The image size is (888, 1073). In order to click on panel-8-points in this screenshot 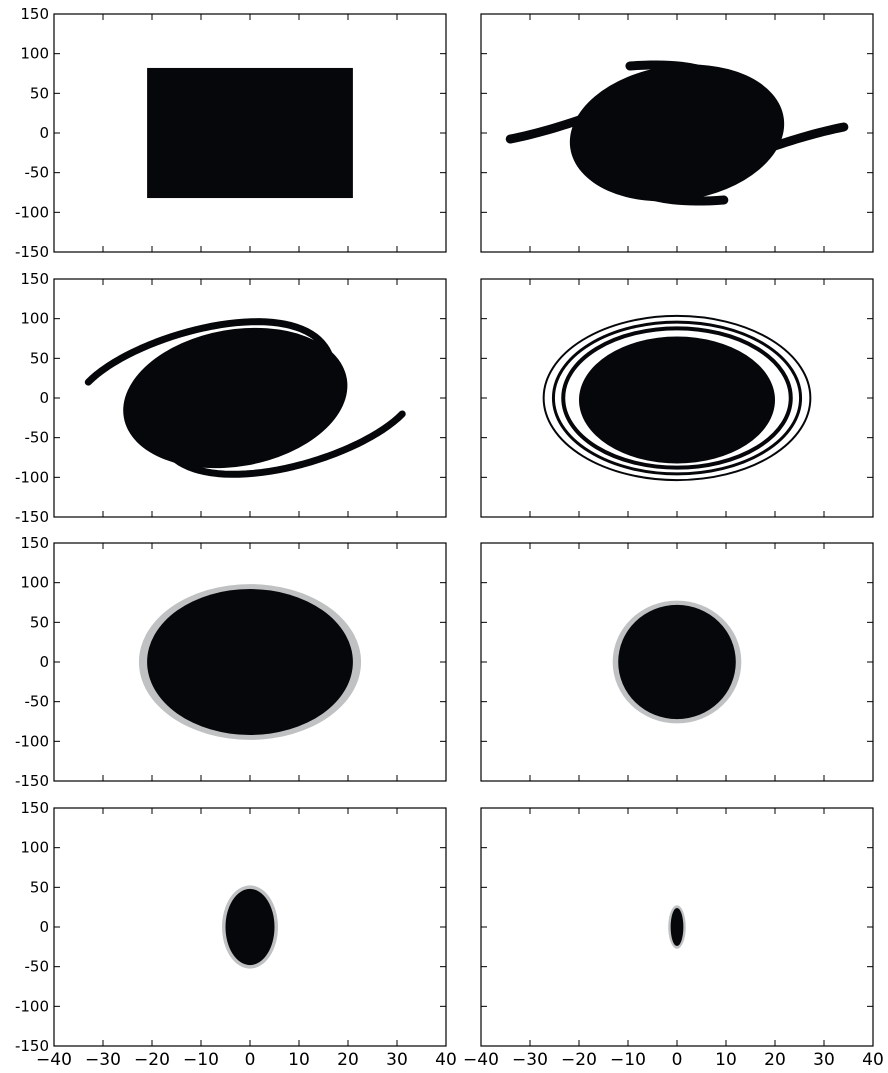, I will do `click(677, 927)`.